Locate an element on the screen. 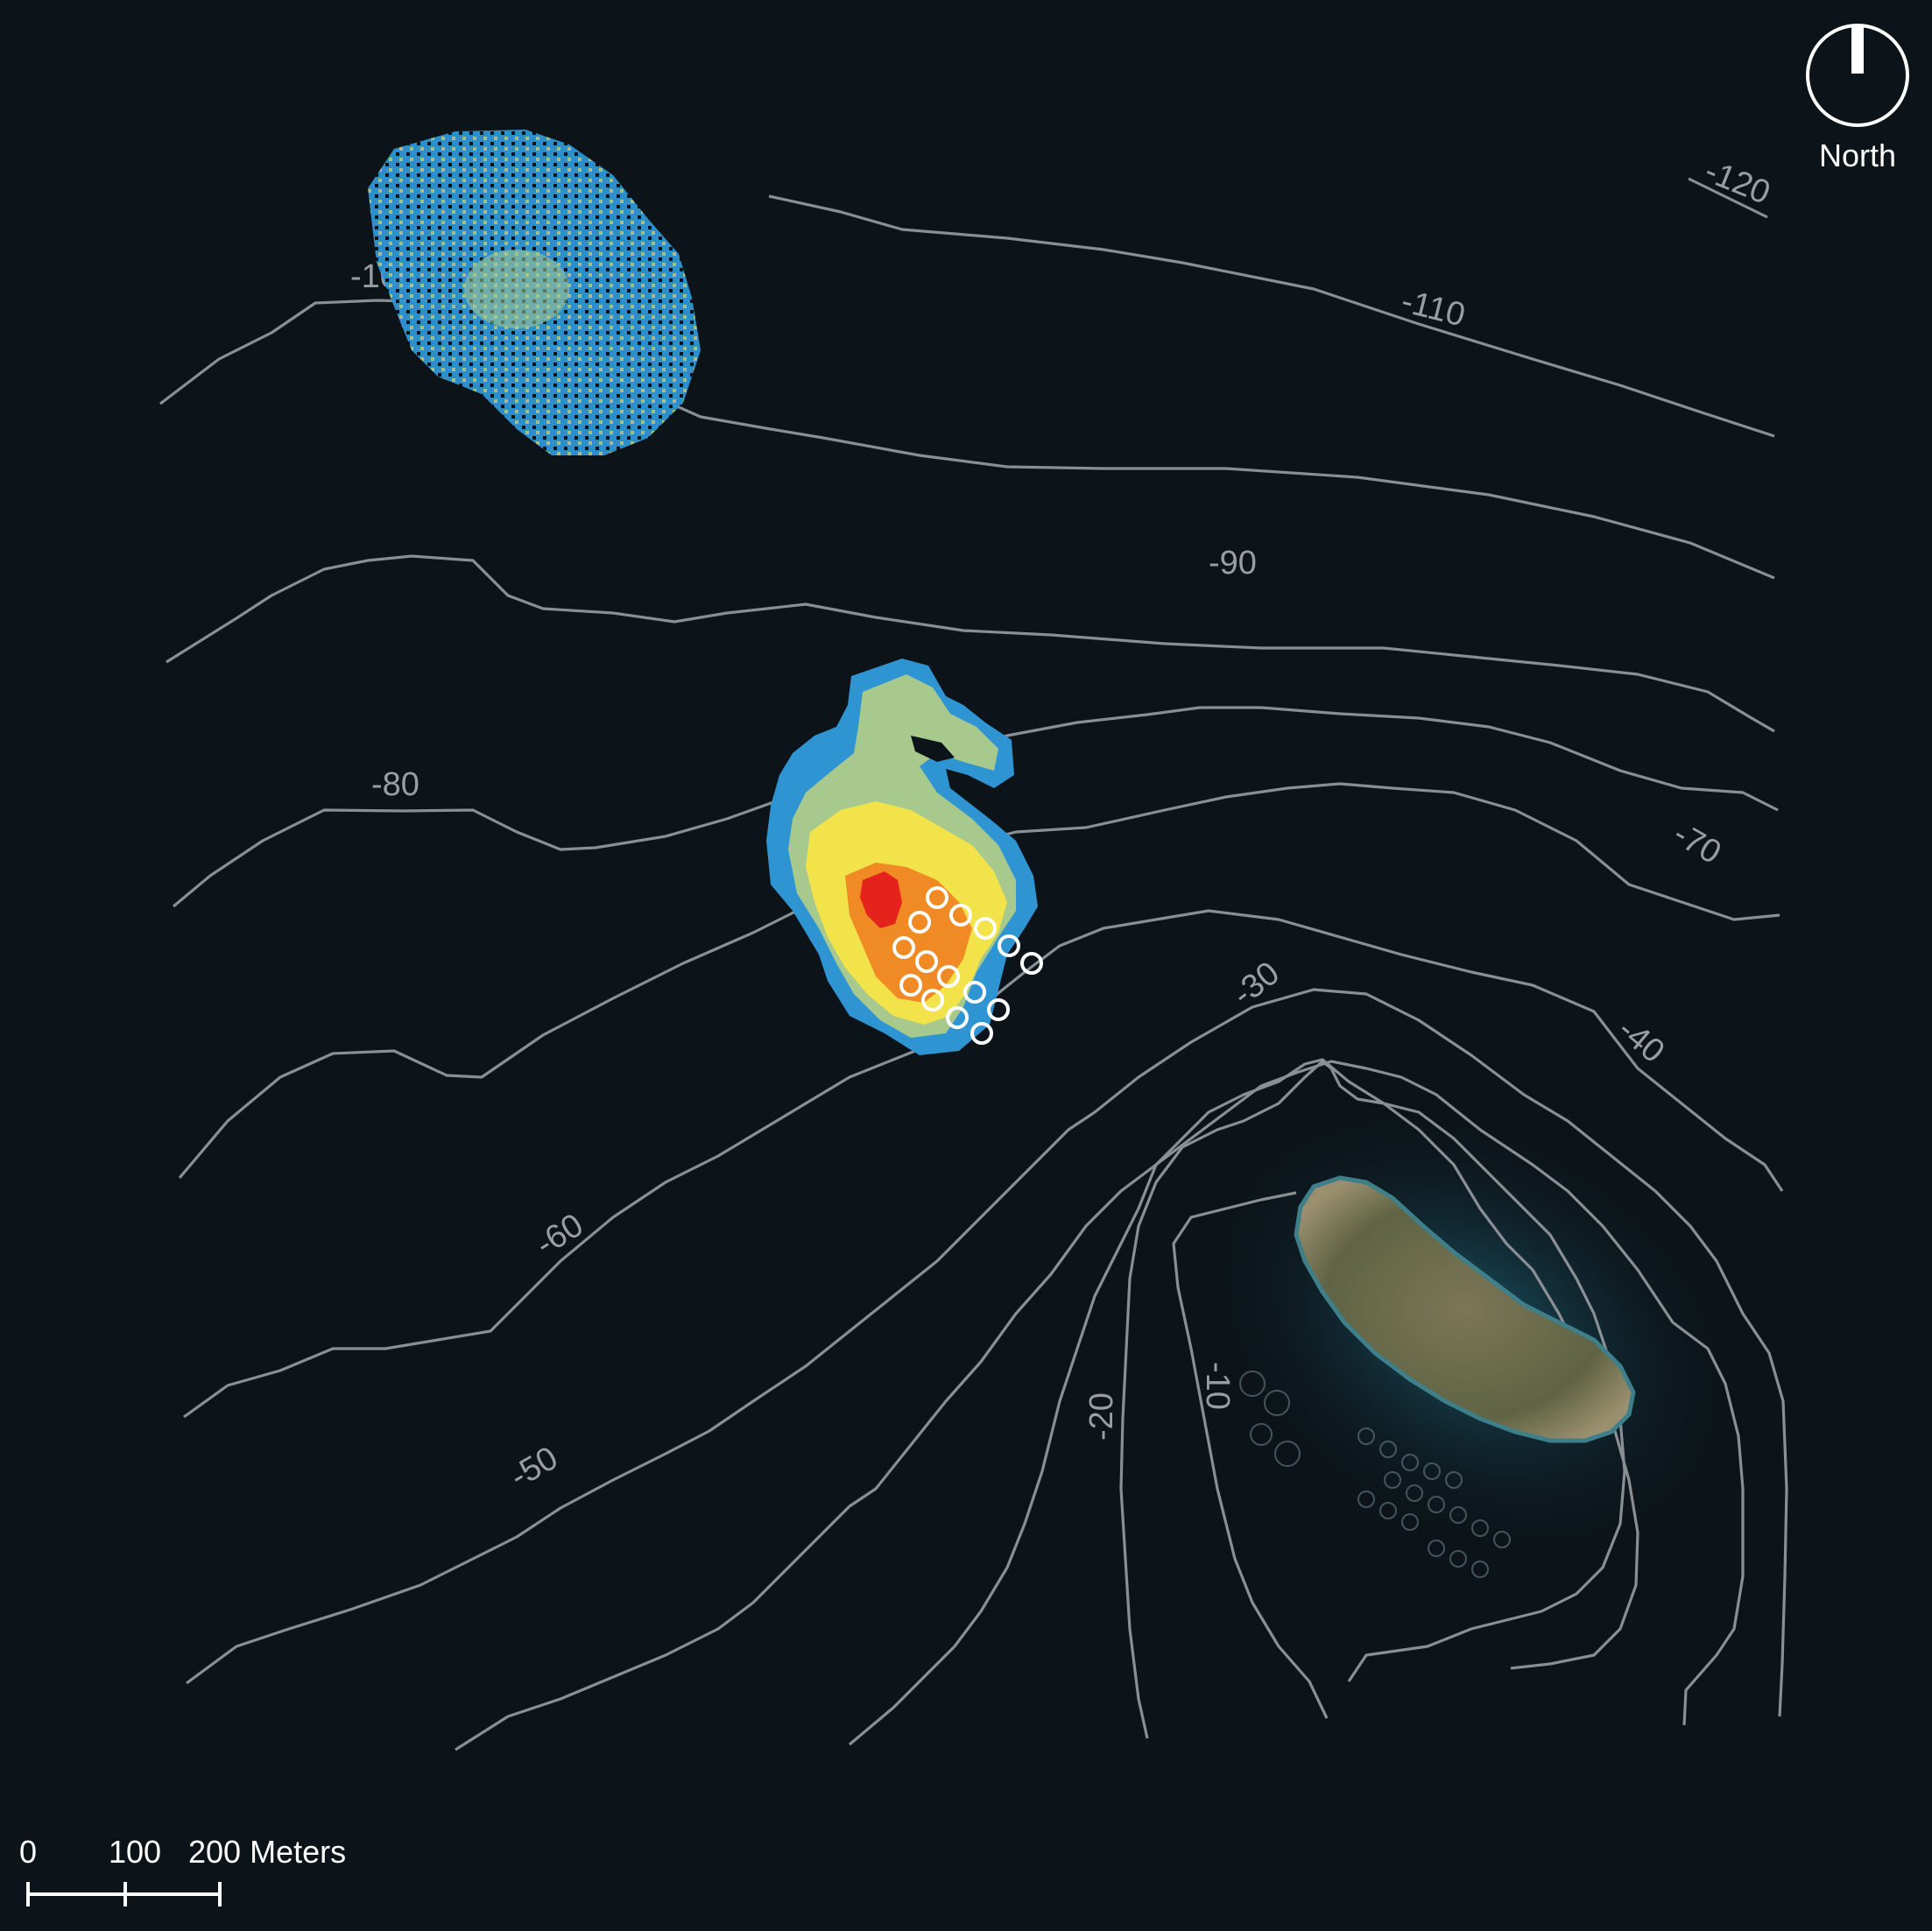 The image size is (1932, 1931). contour-label-90: -90 is located at coordinates (1233, 563).